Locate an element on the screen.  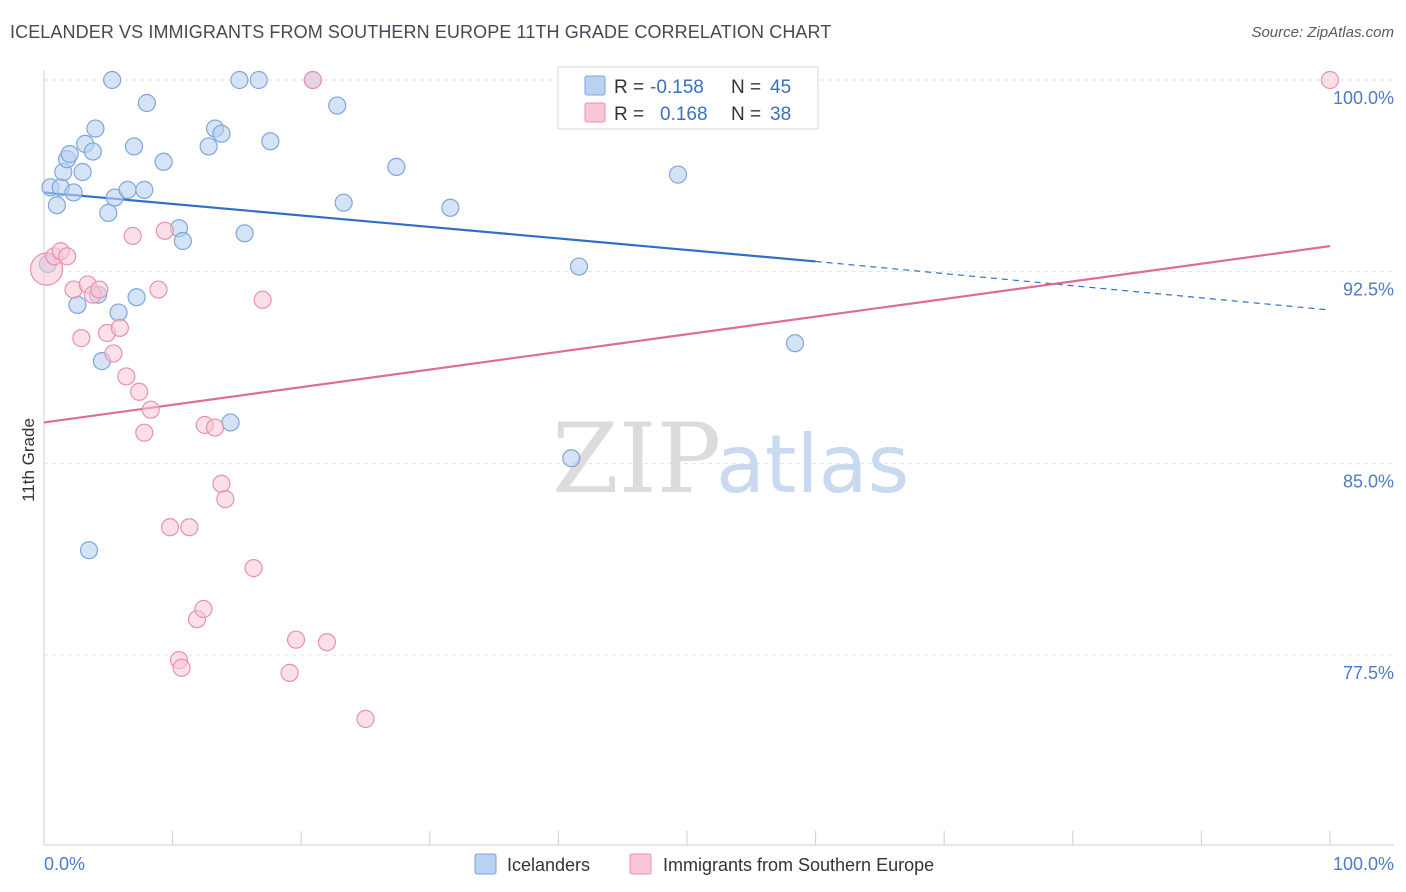
legend: R = -0.158 N = 45 R = 0.168 N = 38 is located at coordinates (688, 98).